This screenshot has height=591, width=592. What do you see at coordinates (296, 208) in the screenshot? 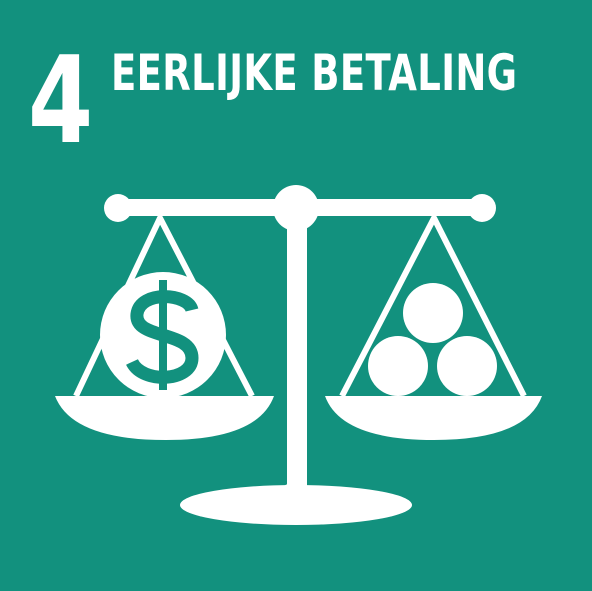
I see `scale-pivot` at bounding box center [296, 208].